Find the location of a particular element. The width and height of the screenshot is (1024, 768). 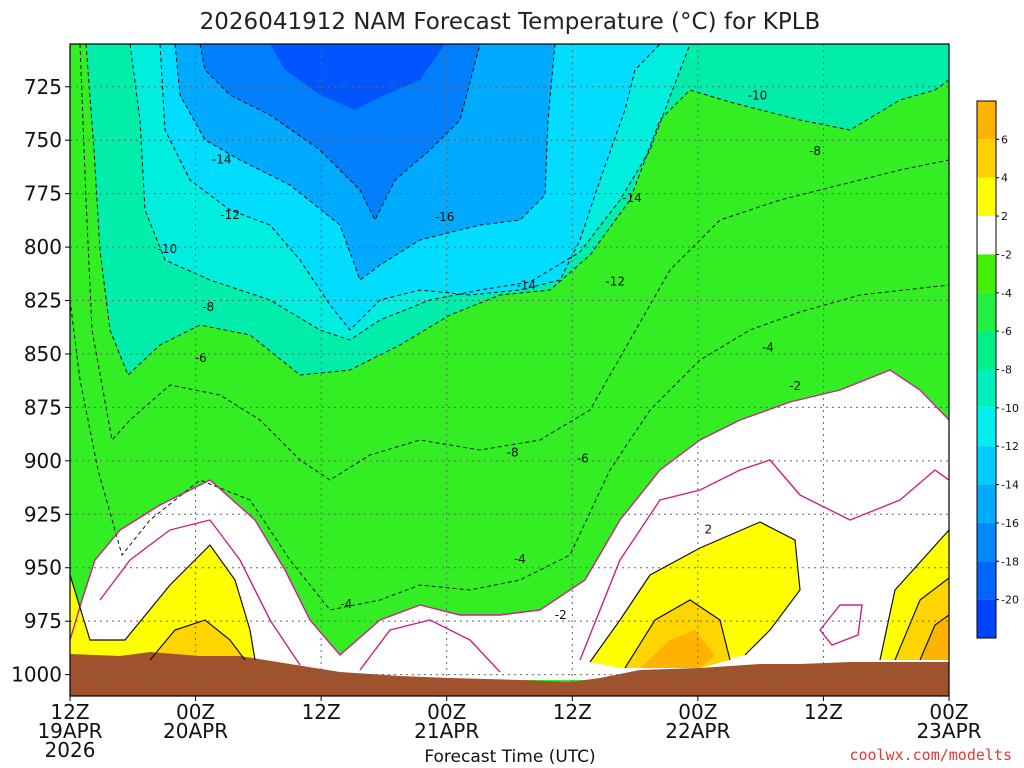

y-tick-label: 925 is located at coordinates (43, 514).